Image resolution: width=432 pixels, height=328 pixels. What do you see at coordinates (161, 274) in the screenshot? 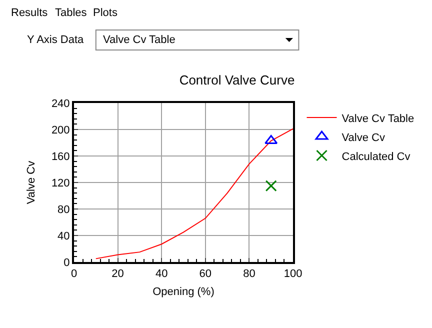
I see `x-tick-label: 40` at bounding box center [161, 274].